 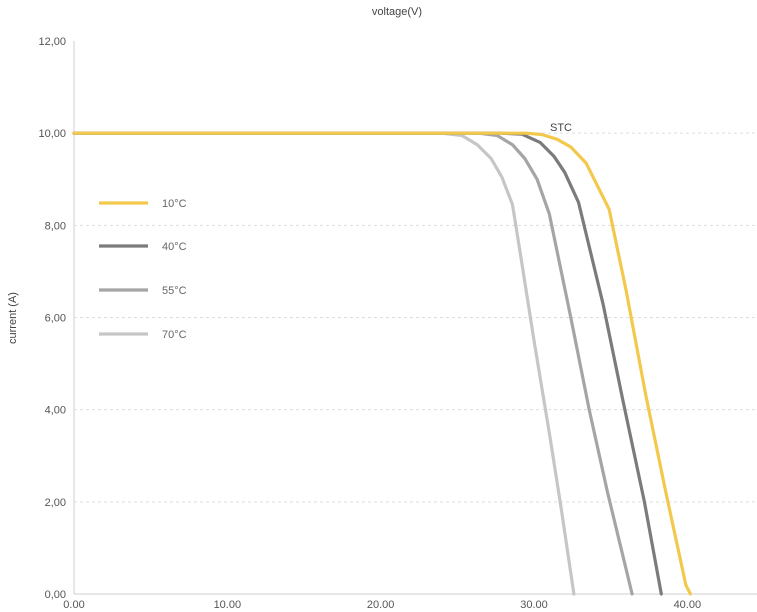 I want to click on chart-title: voltage(V), so click(x=397, y=12).